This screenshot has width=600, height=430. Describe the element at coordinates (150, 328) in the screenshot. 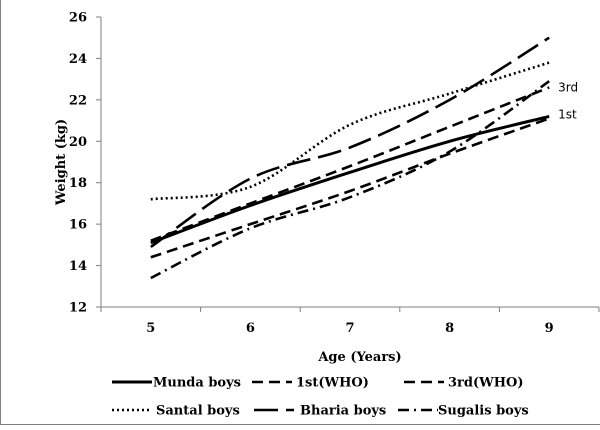

I see `x-tick-label: 5` at that location.